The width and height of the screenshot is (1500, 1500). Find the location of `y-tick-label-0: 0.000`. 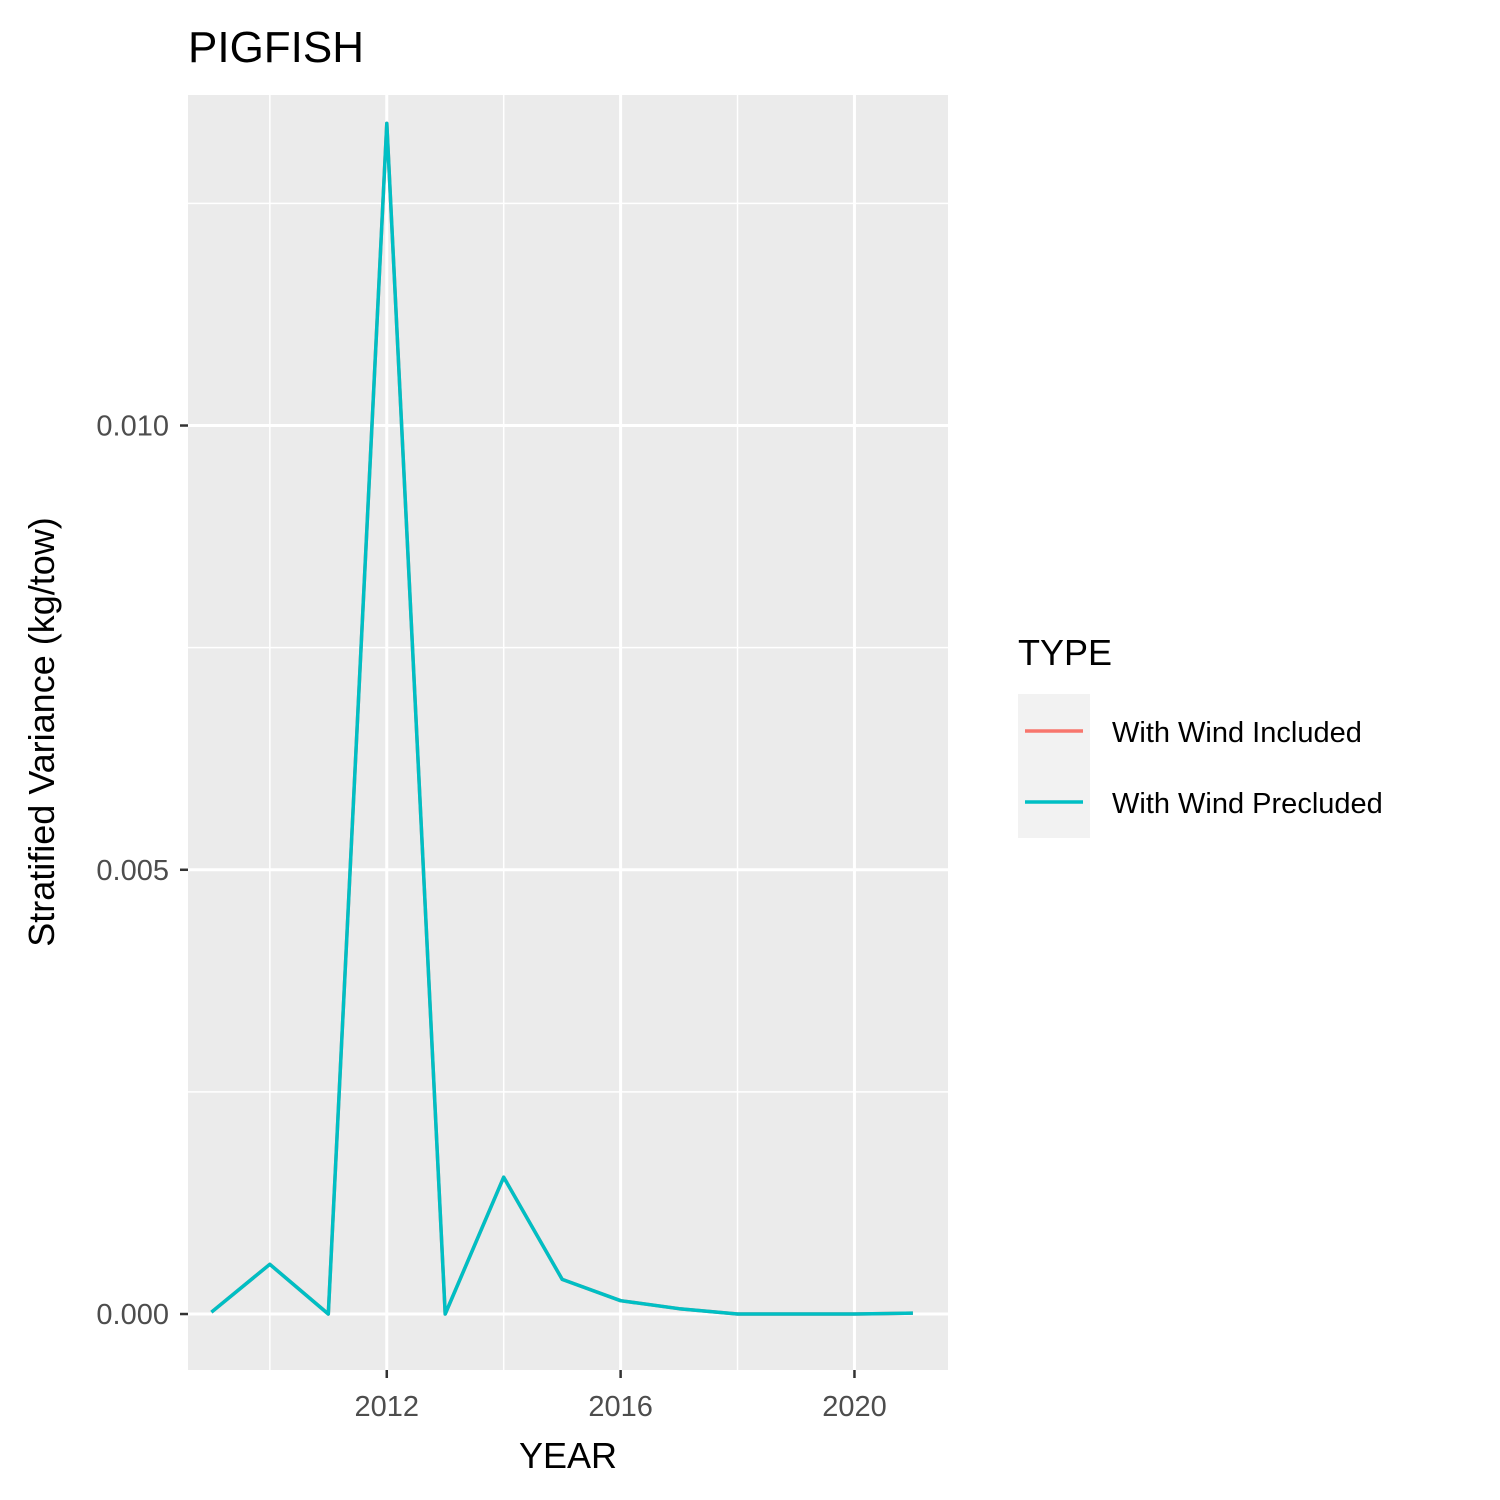

y-tick-label-0: 0.000 is located at coordinates (132, 1315).